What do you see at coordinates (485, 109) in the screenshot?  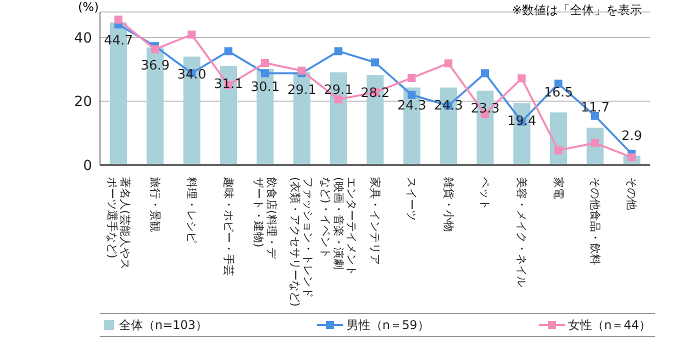 I see `data-label: 23.3` at bounding box center [485, 109].